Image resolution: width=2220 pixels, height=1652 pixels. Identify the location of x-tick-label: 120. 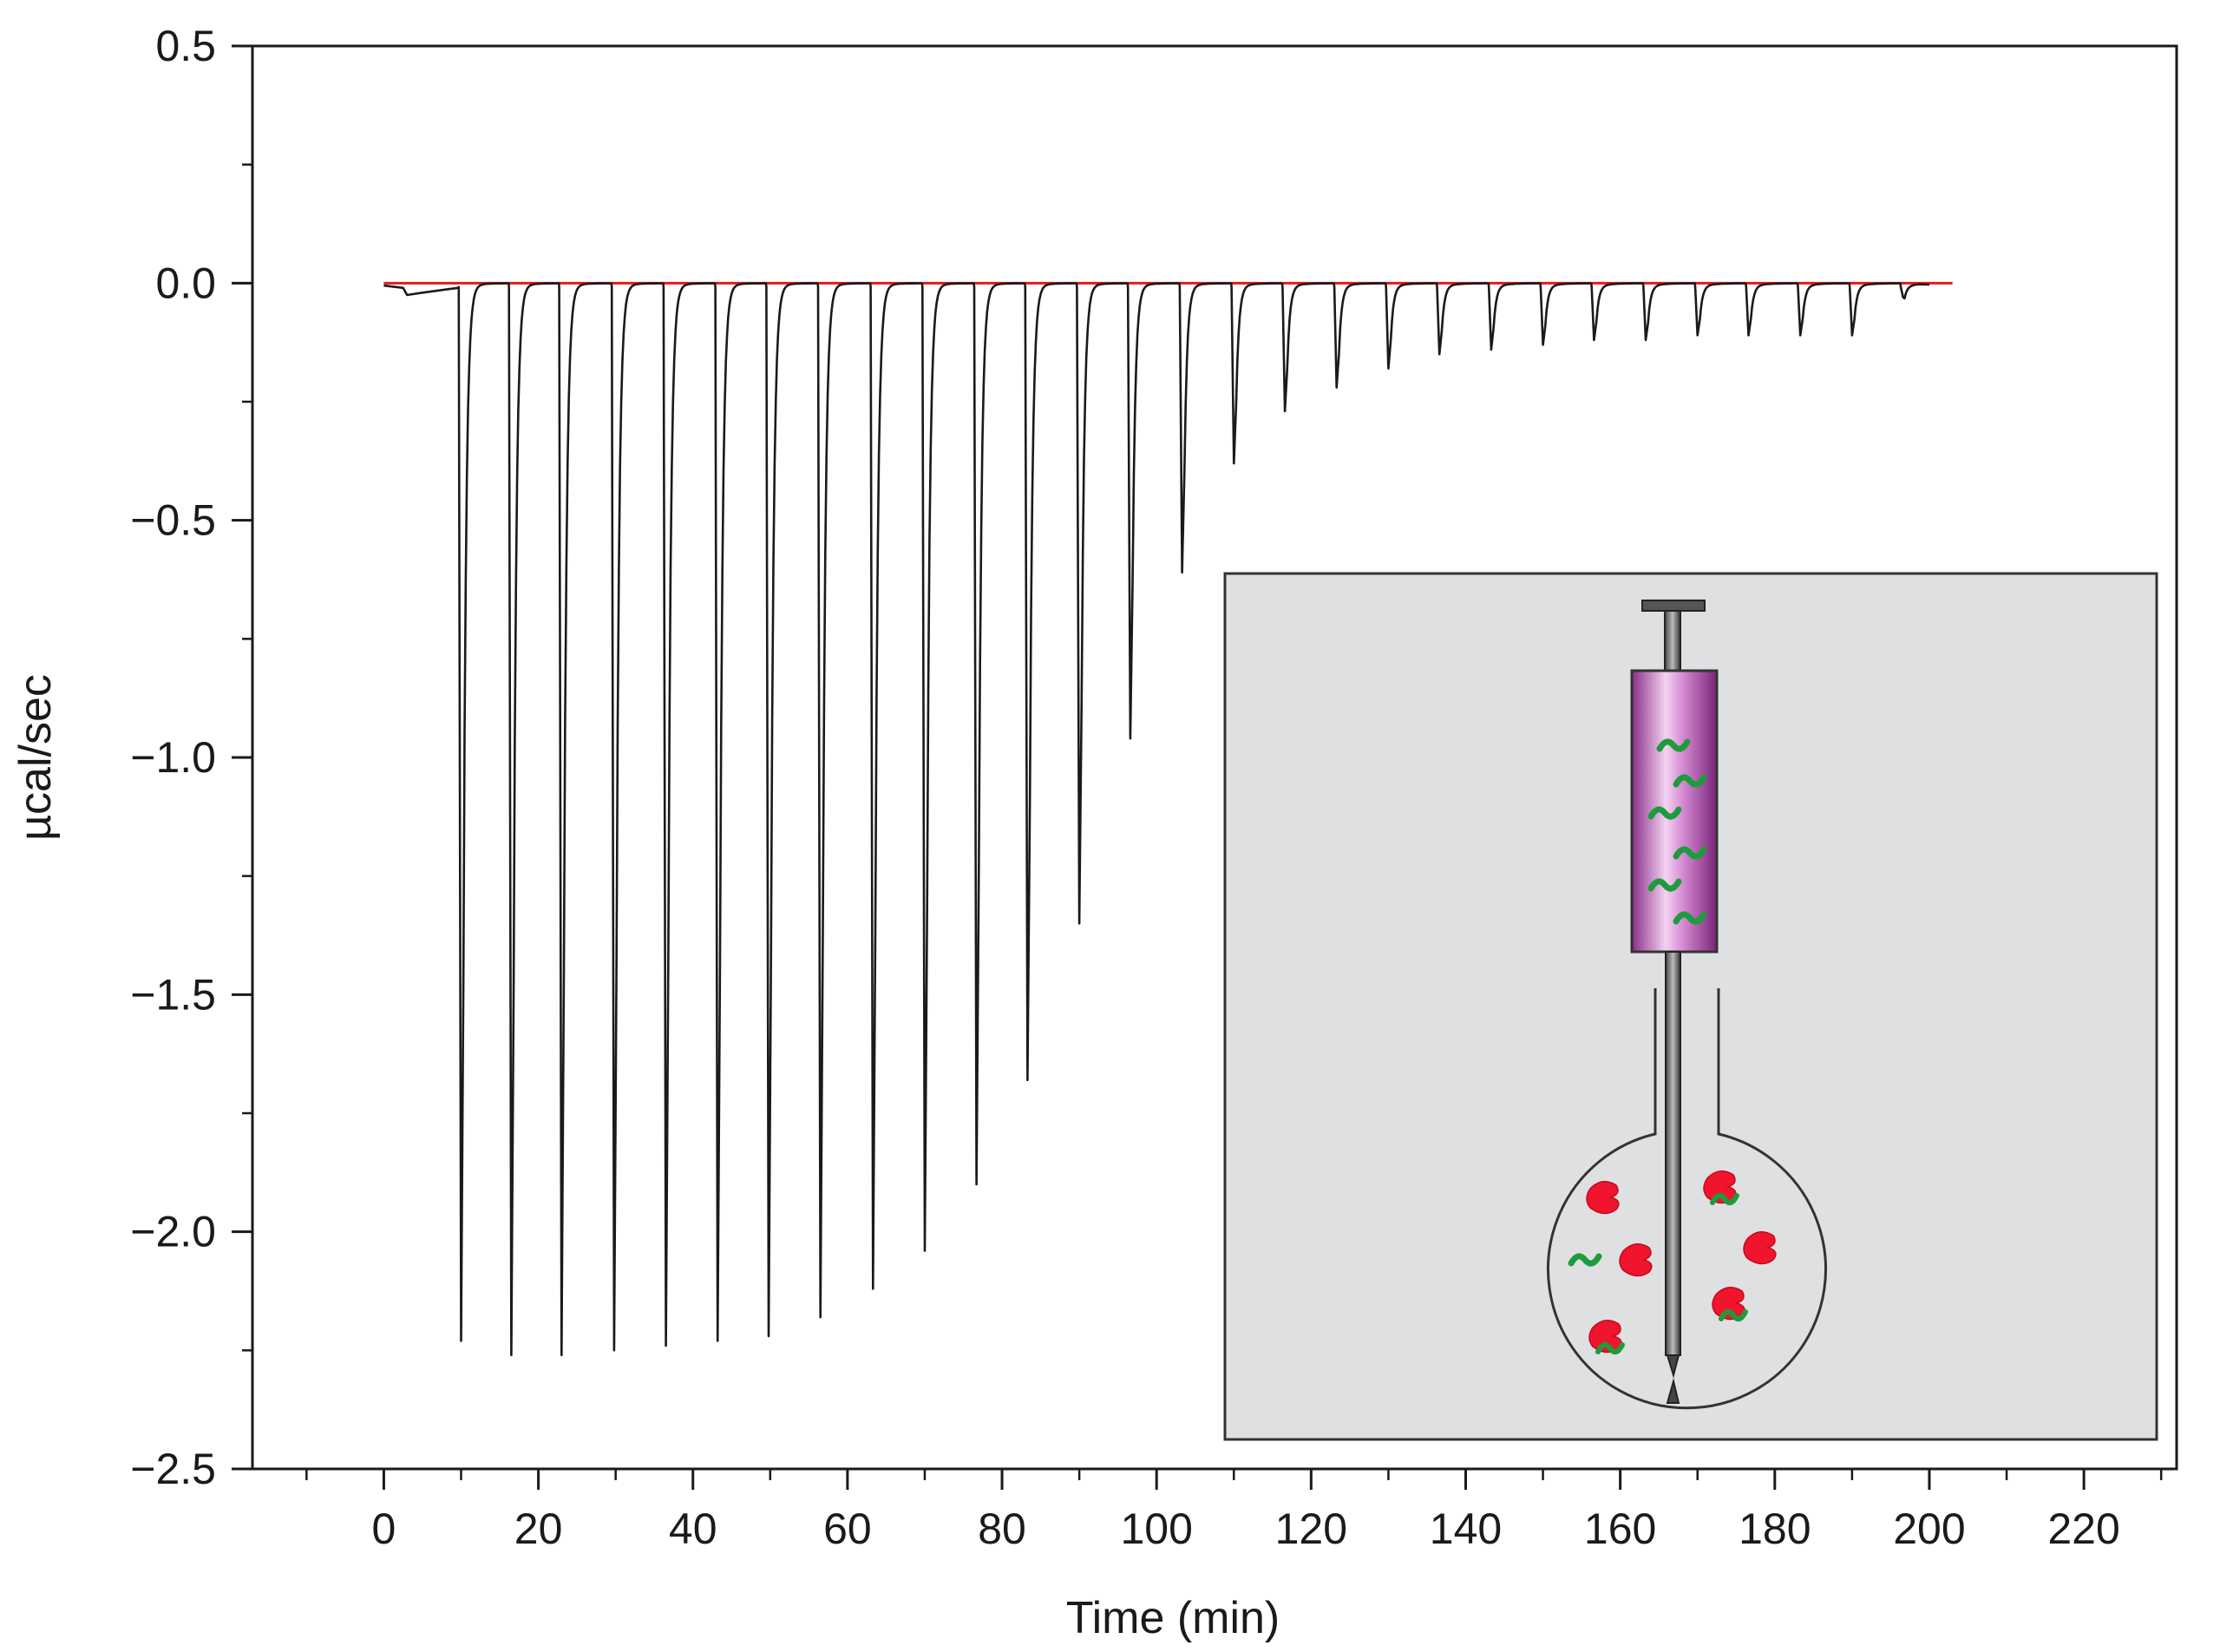
(1311, 1528).